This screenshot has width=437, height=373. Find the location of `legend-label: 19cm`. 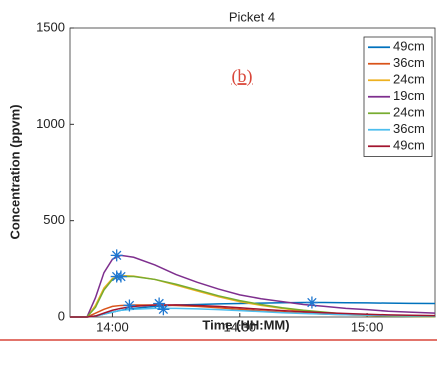

legend-label: 19cm is located at coordinates (409, 95).